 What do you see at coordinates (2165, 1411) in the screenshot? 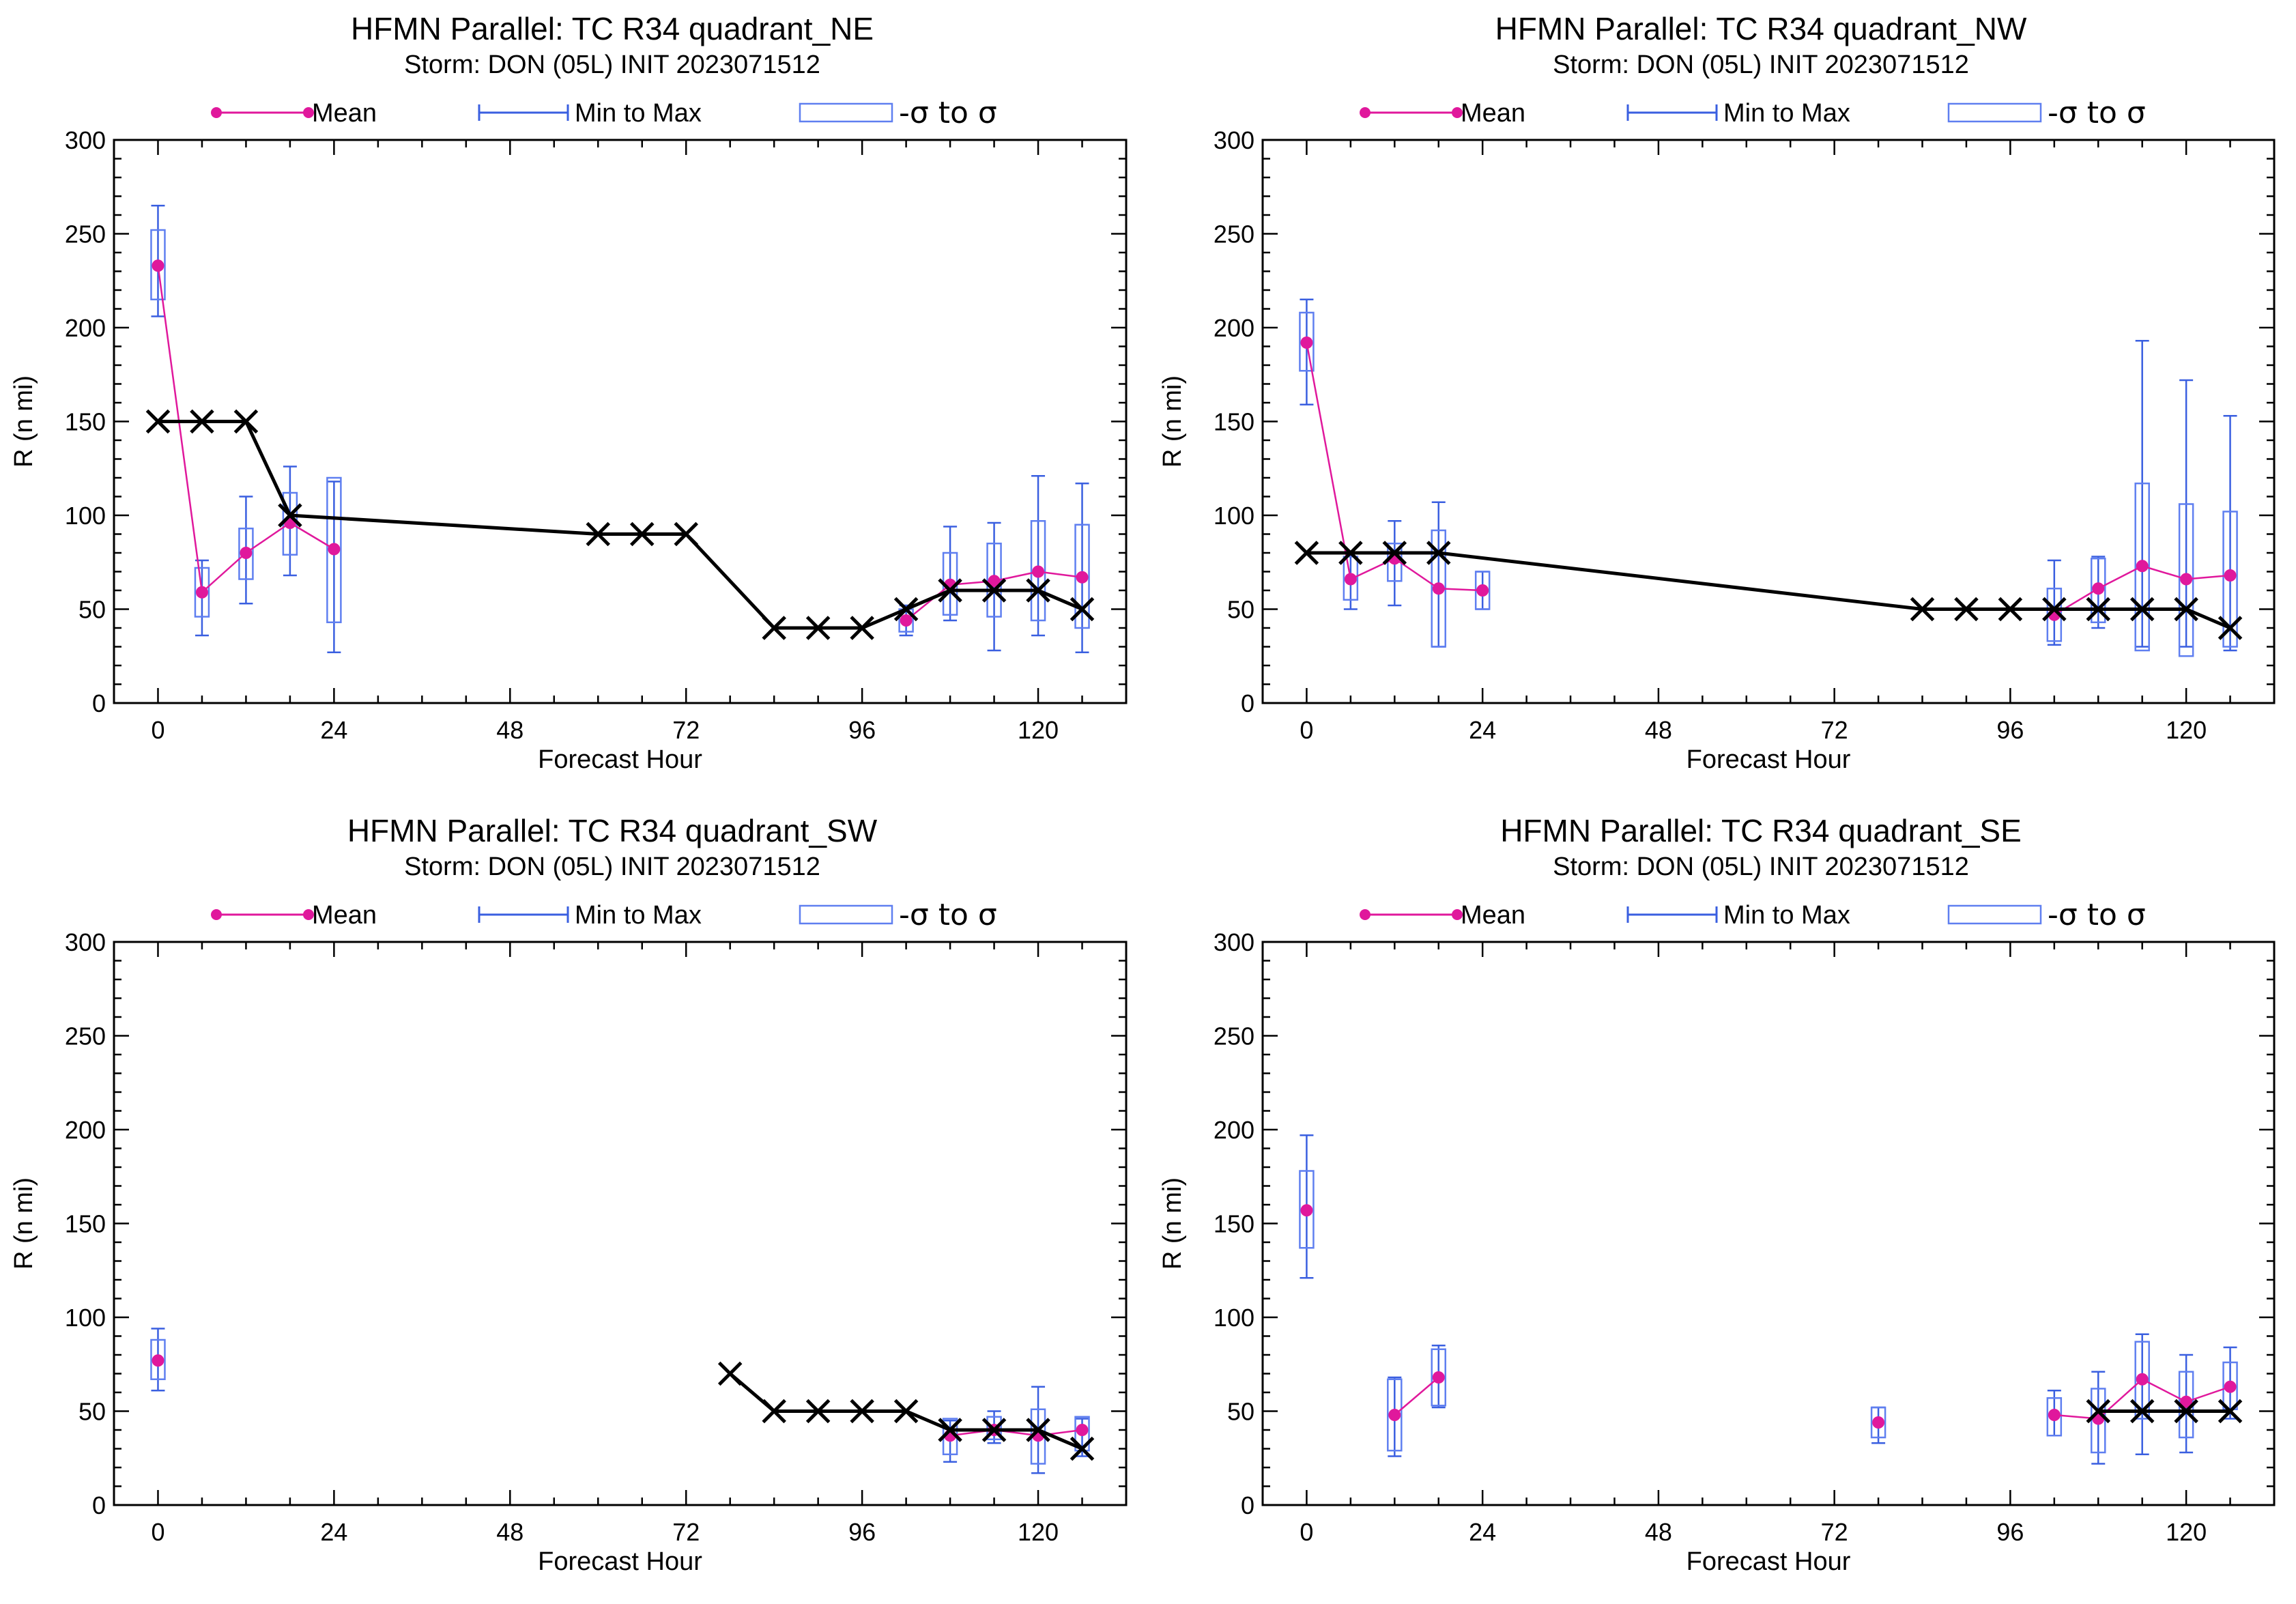
I see `best-track-series` at bounding box center [2165, 1411].